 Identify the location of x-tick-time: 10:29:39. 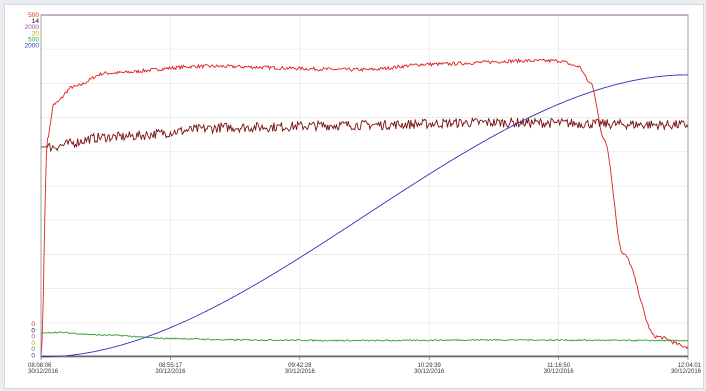
(430, 366).